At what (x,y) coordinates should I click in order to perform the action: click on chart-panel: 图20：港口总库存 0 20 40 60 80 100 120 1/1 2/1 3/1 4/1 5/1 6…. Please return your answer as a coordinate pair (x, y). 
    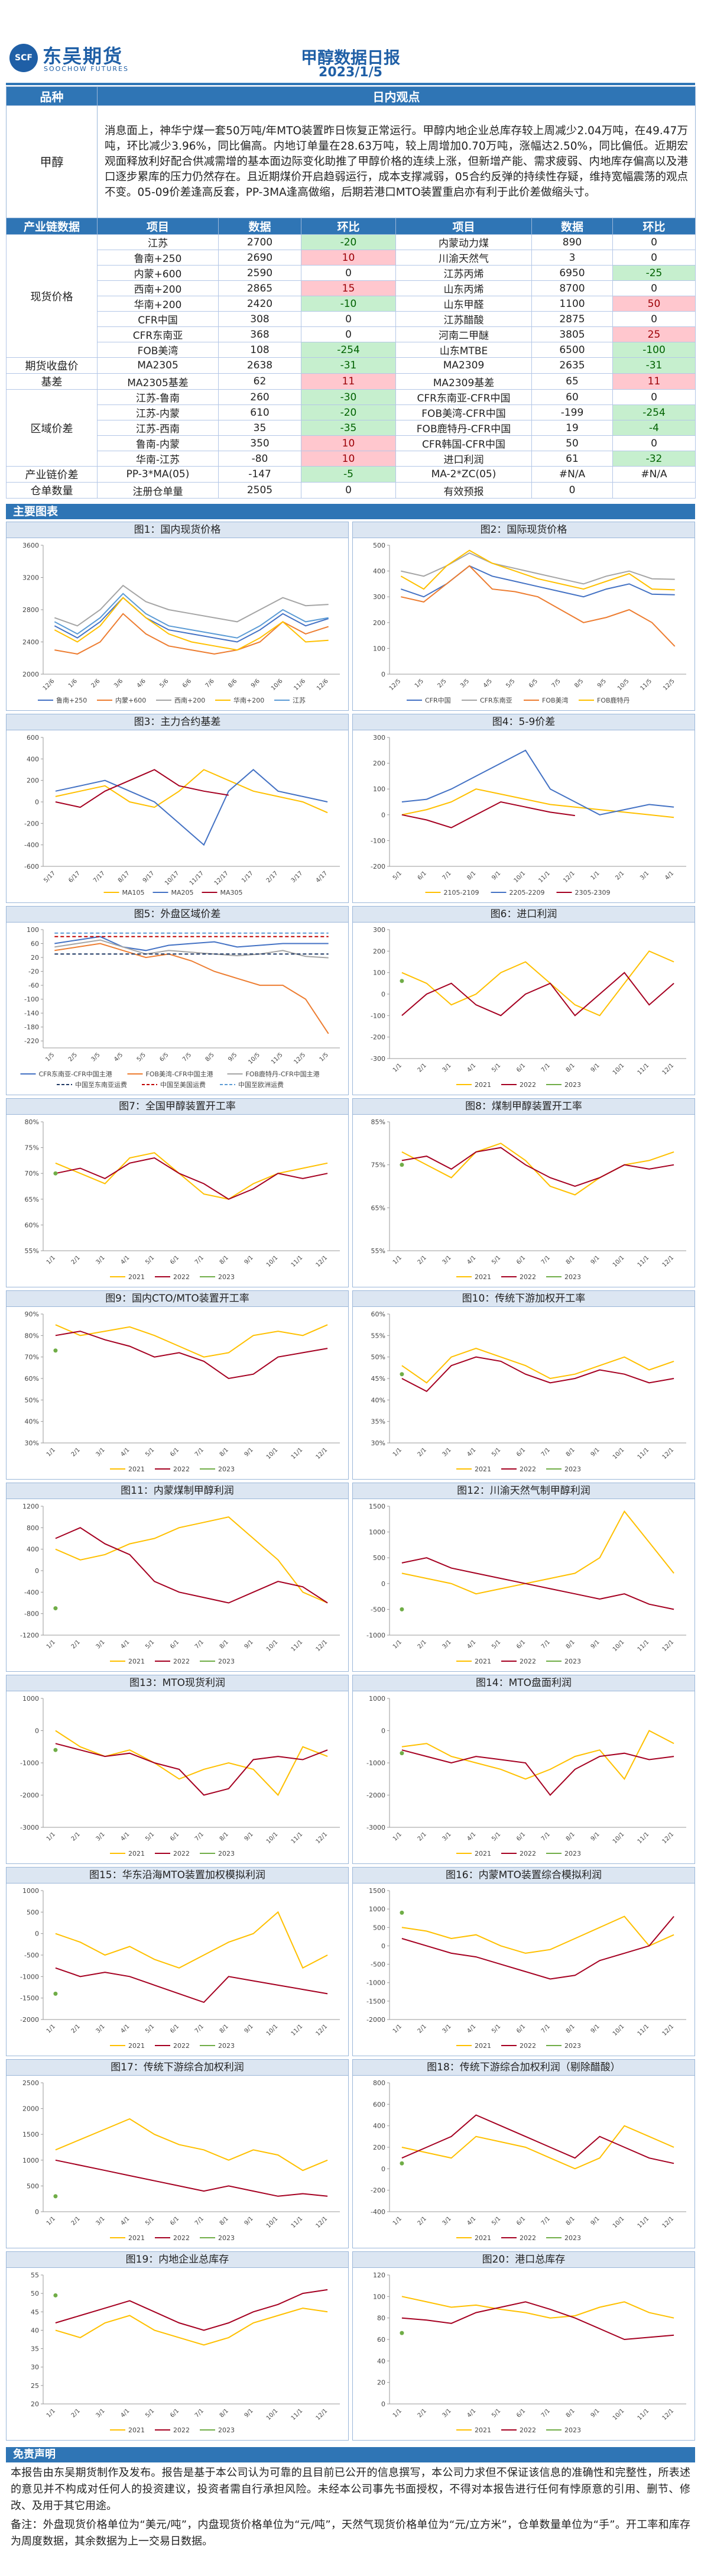
    Looking at the image, I should click on (523, 2346).